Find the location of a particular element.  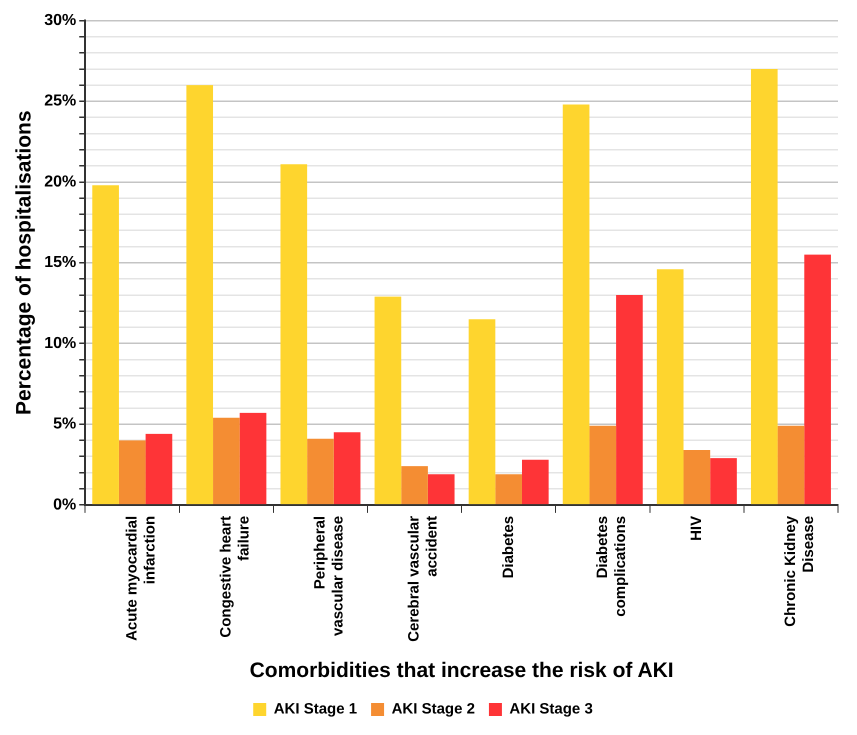

y-tick-label: 15% is located at coordinates (60, 263).